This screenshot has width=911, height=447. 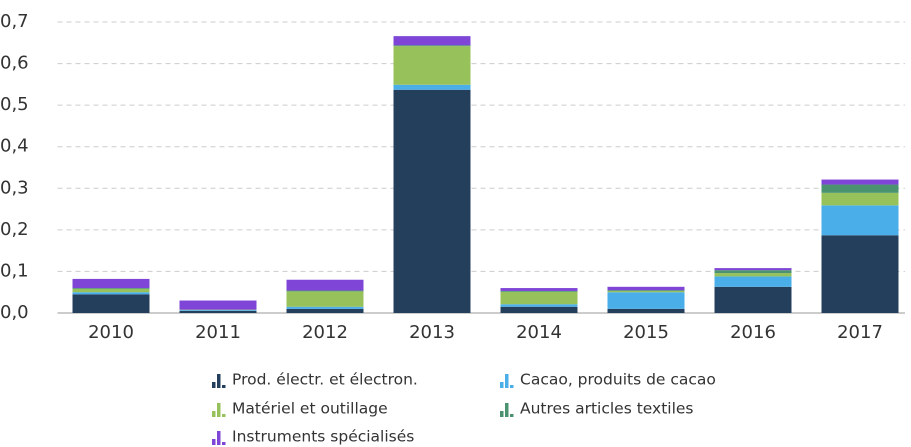 What do you see at coordinates (14, 187) in the screenshot?
I see `y-tick-label: 0,3` at bounding box center [14, 187].